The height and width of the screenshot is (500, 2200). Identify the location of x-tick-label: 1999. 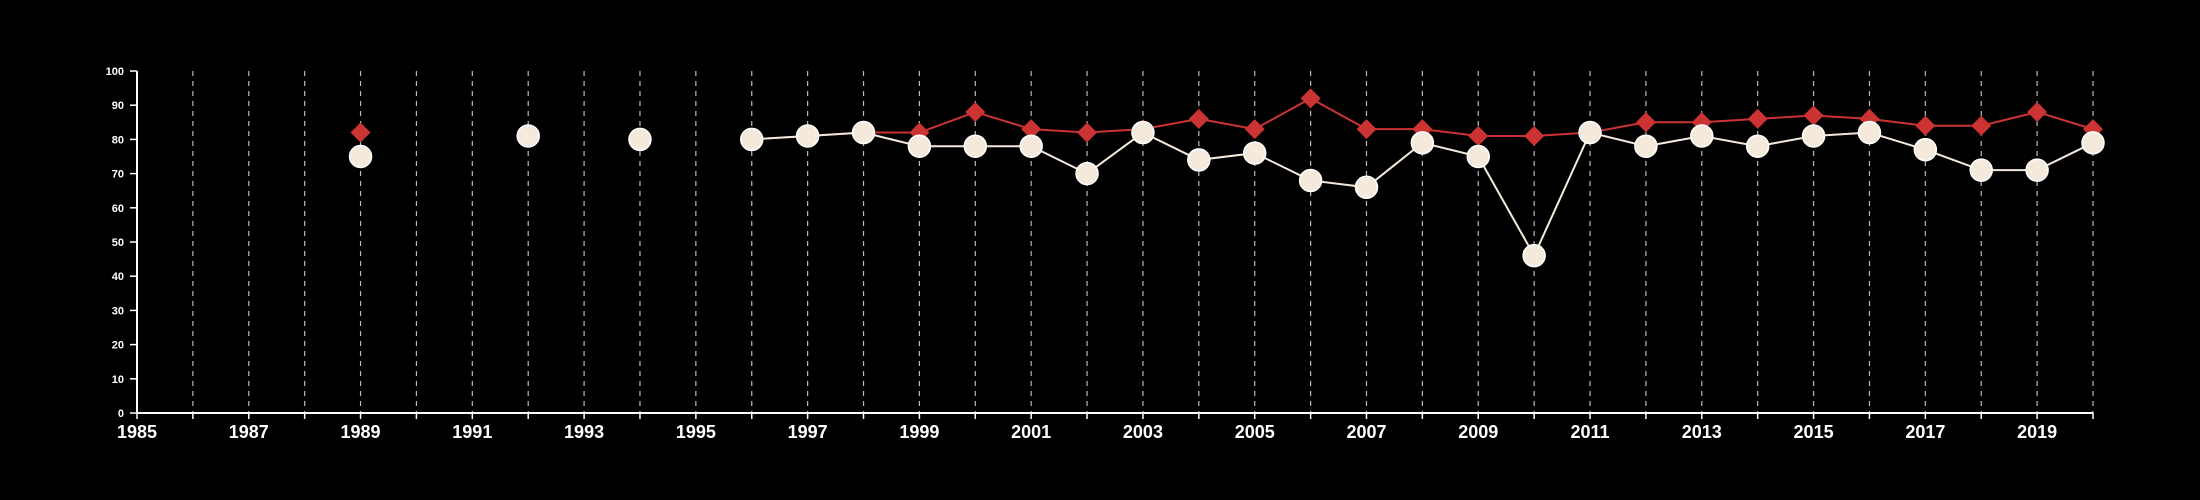
(919, 432).